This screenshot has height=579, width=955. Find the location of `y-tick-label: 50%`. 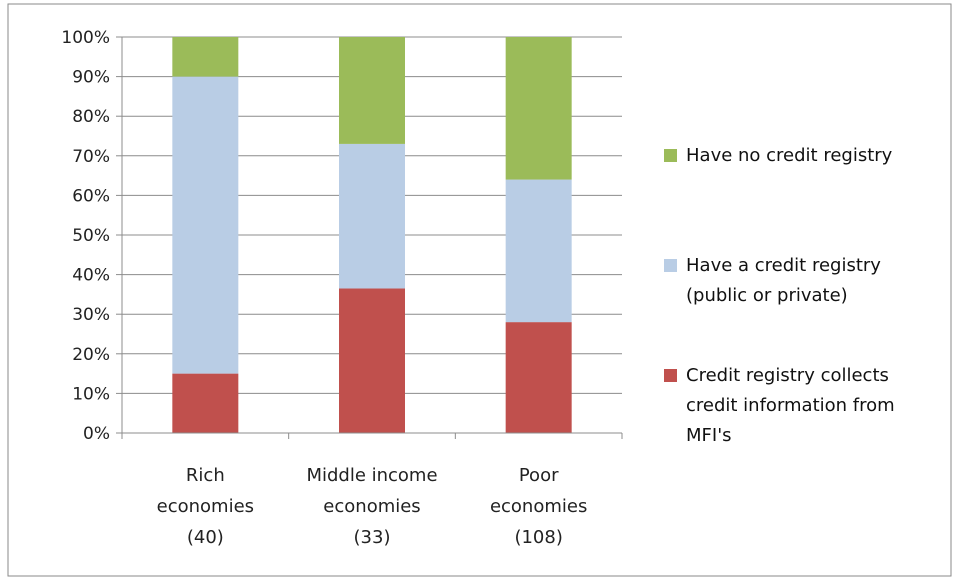

y-tick-label: 50% is located at coordinates (91, 236).